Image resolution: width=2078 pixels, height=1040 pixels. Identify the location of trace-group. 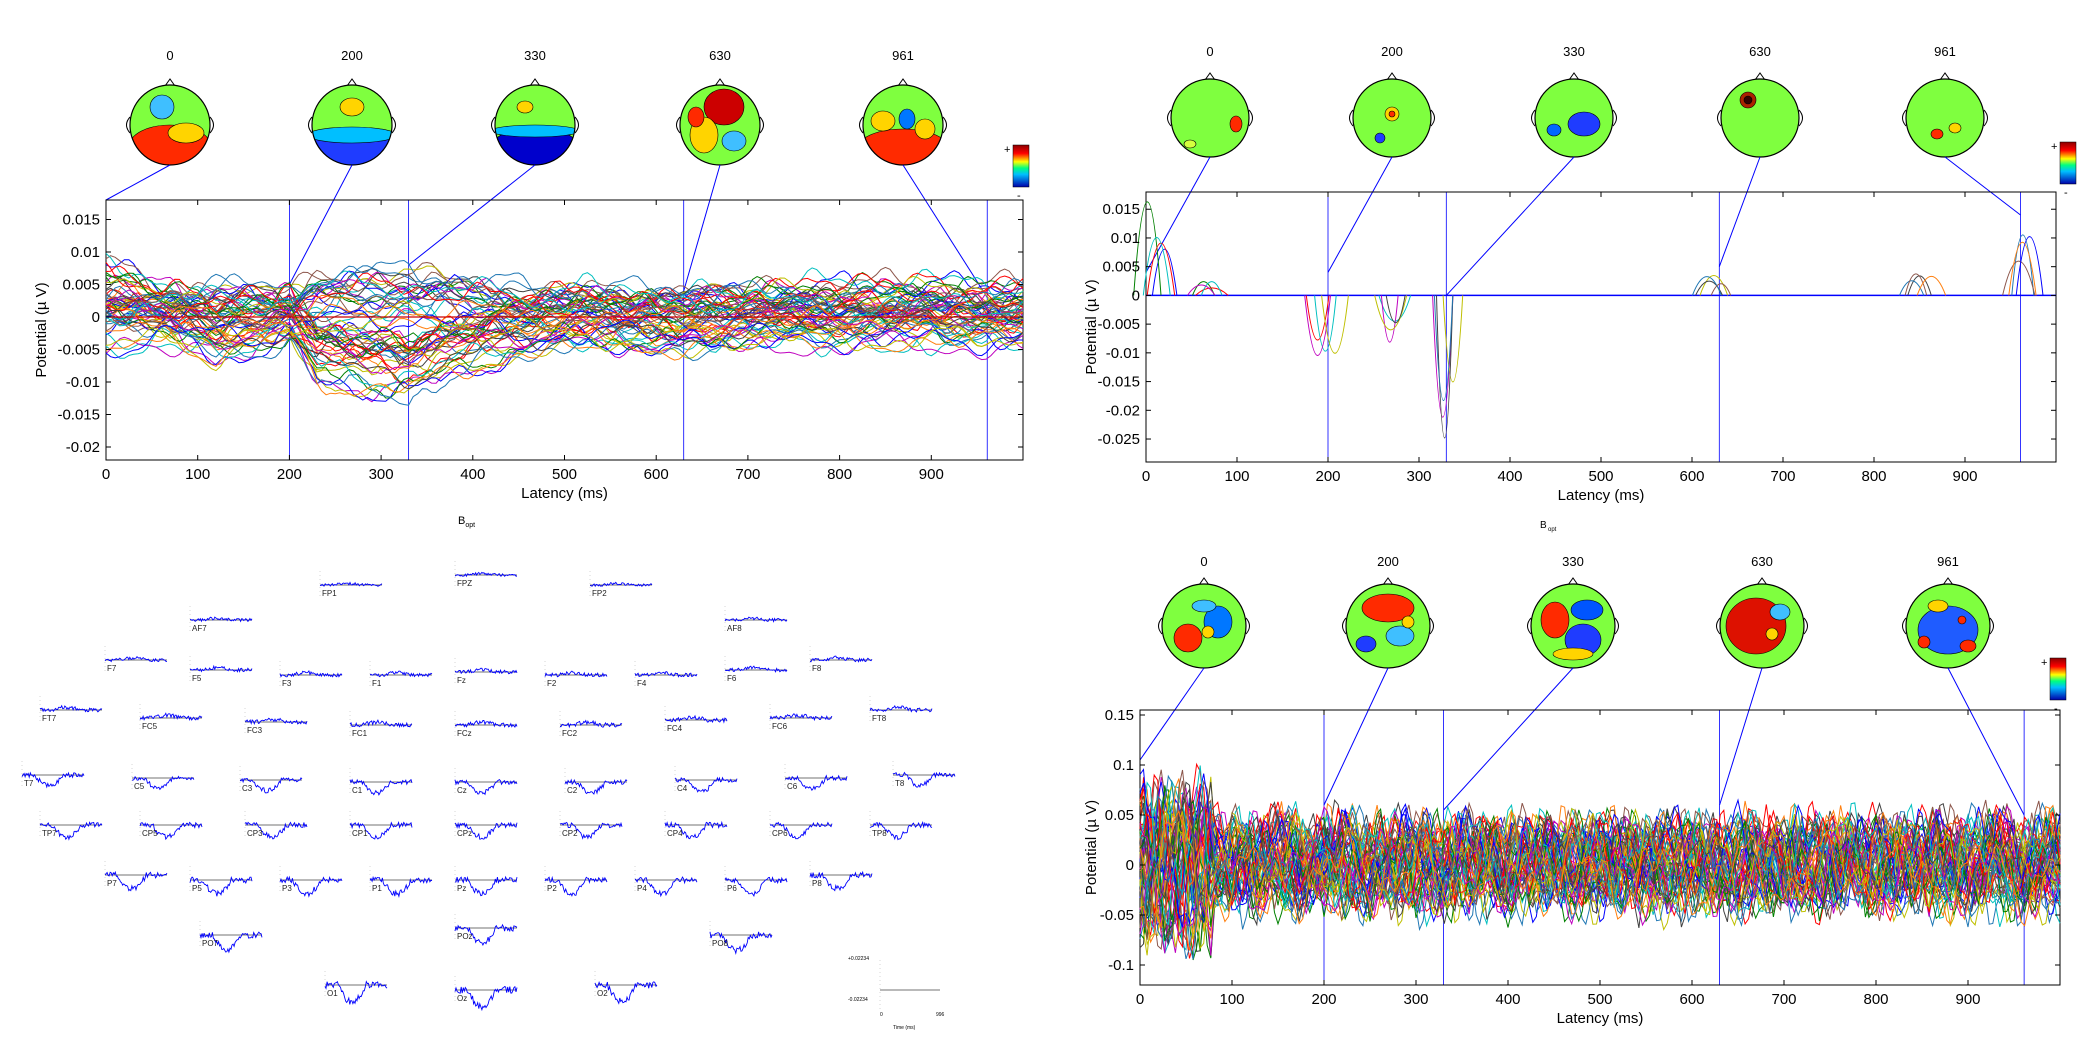
(1594, 320).